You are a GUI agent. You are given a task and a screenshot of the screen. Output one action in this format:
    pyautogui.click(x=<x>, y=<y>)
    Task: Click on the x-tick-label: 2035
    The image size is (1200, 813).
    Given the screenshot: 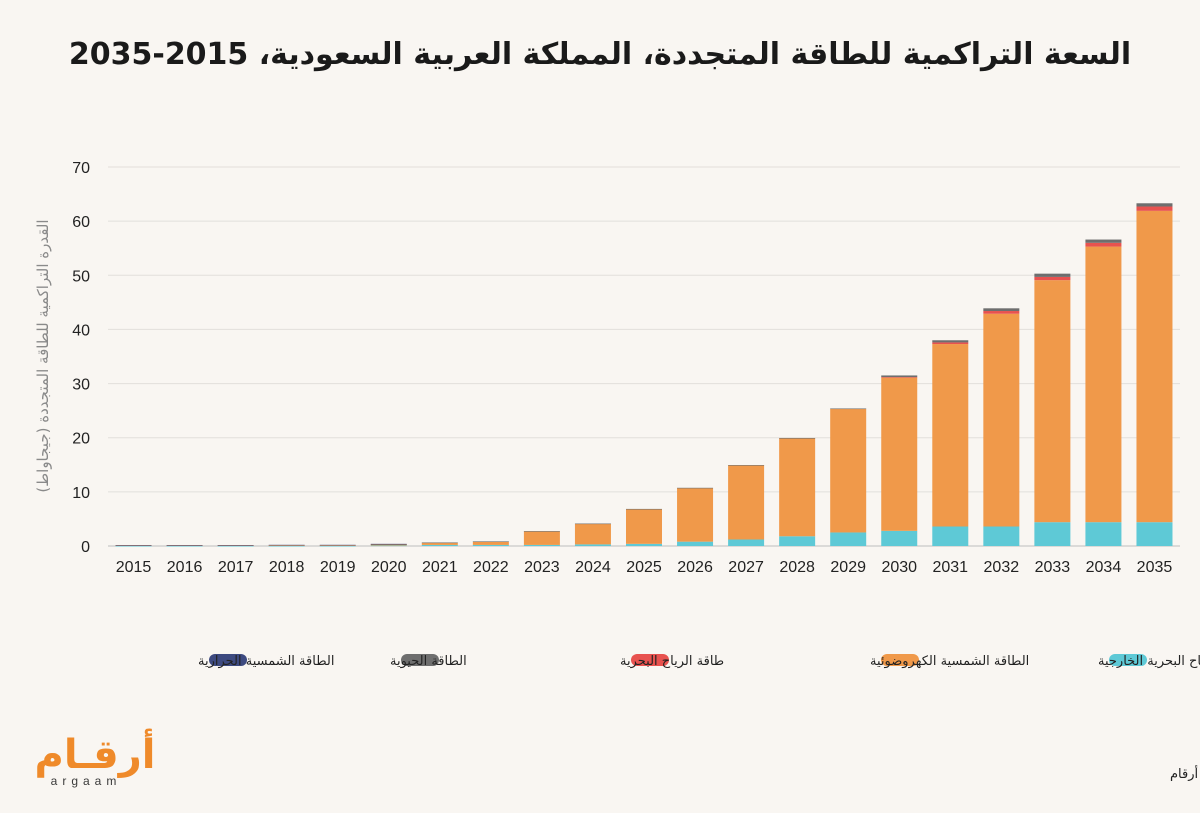 What is the action you would take?
    pyautogui.click(x=1155, y=567)
    